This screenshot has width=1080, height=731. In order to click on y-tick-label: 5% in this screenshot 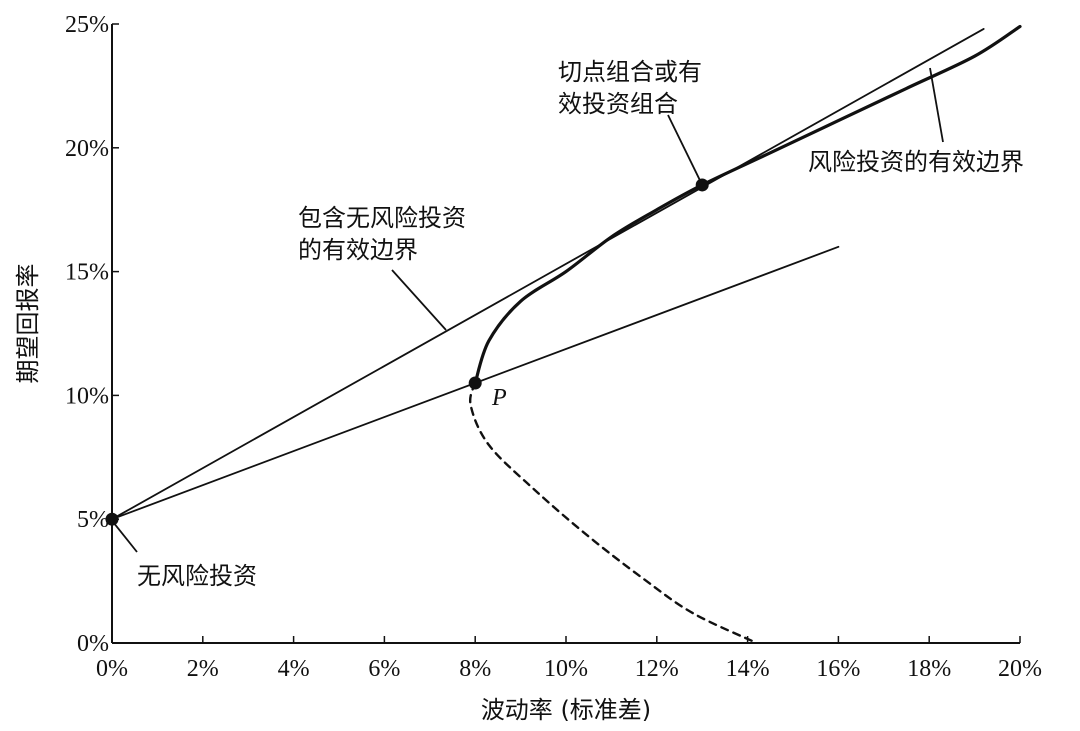, I will do `click(93, 520)`.